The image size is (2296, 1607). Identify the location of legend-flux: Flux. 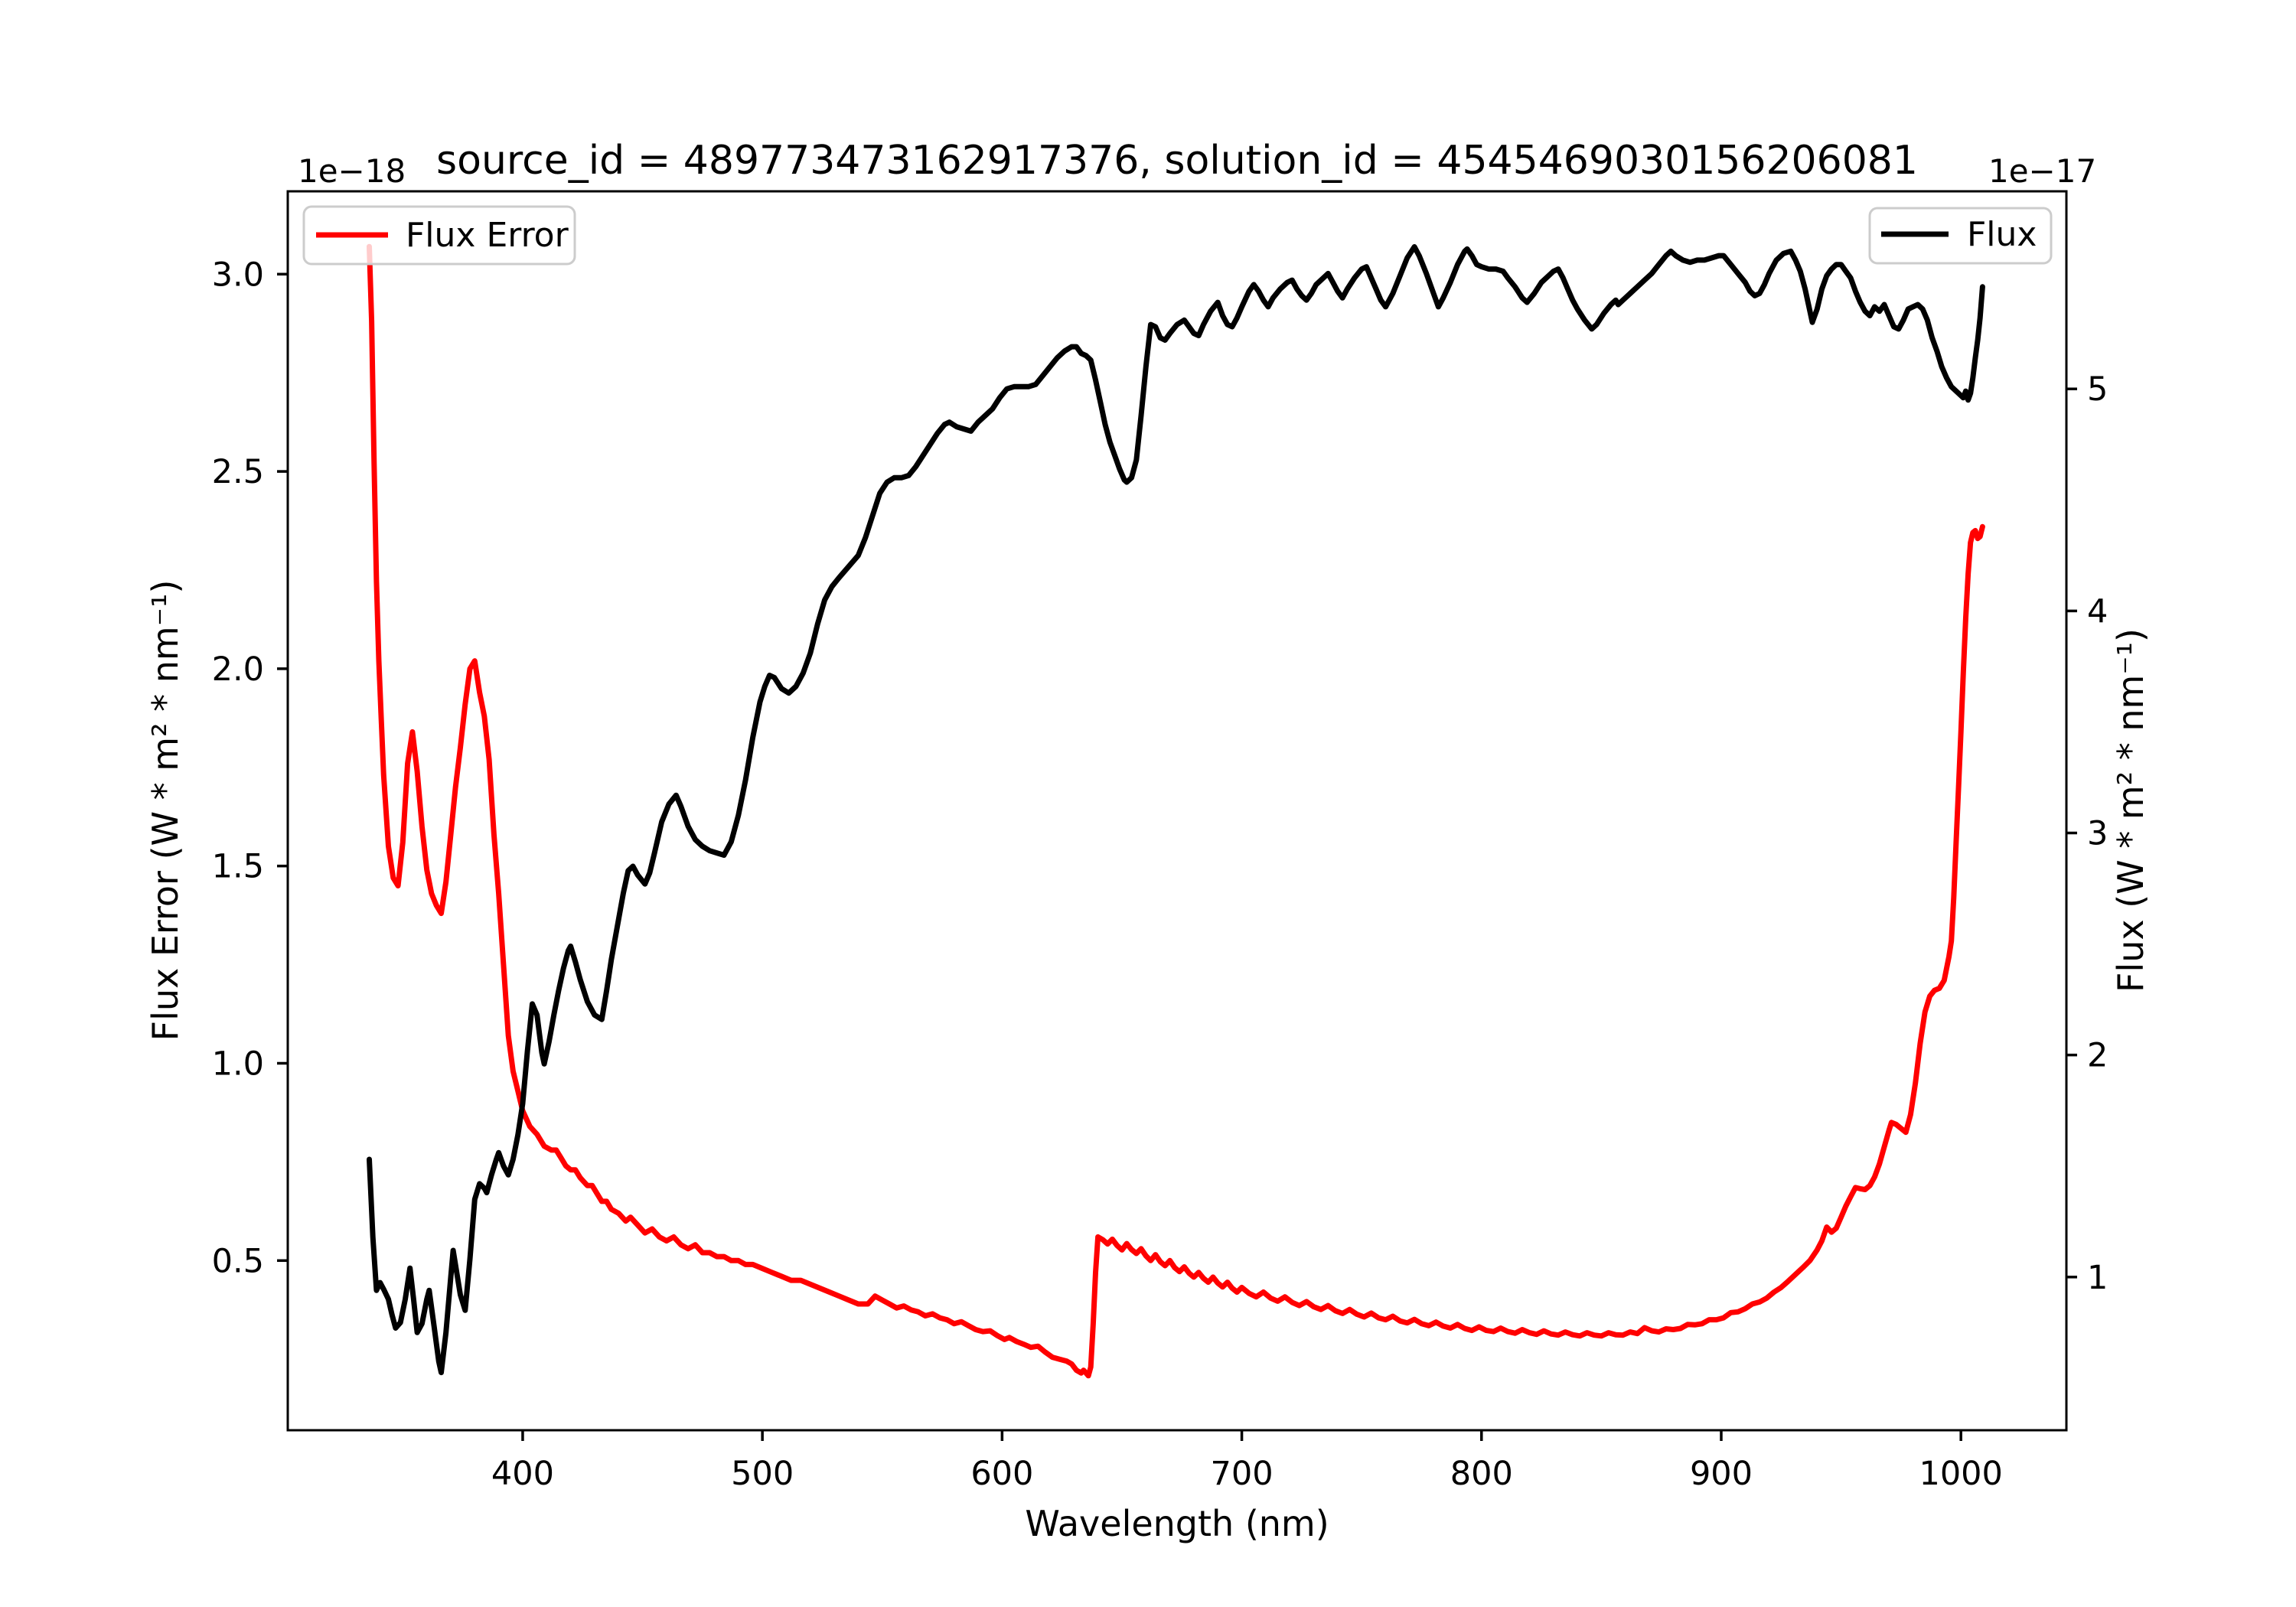
(1960, 236).